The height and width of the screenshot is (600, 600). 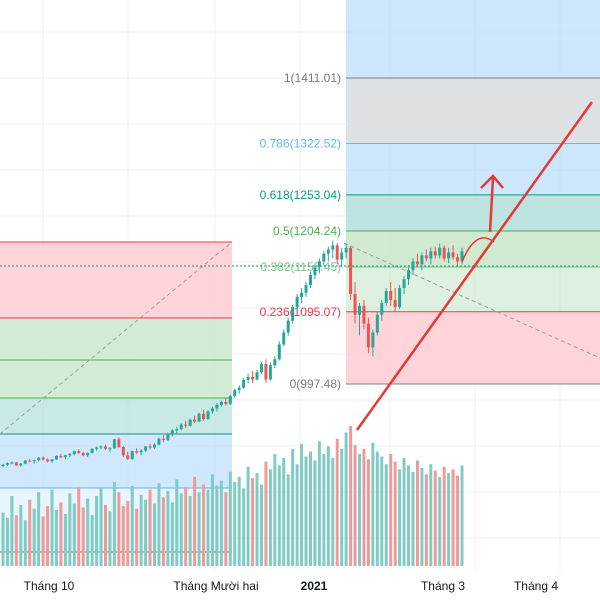 What do you see at coordinates (473, 213) in the screenshot?
I see `fib-zone-teal` at bounding box center [473, 213].